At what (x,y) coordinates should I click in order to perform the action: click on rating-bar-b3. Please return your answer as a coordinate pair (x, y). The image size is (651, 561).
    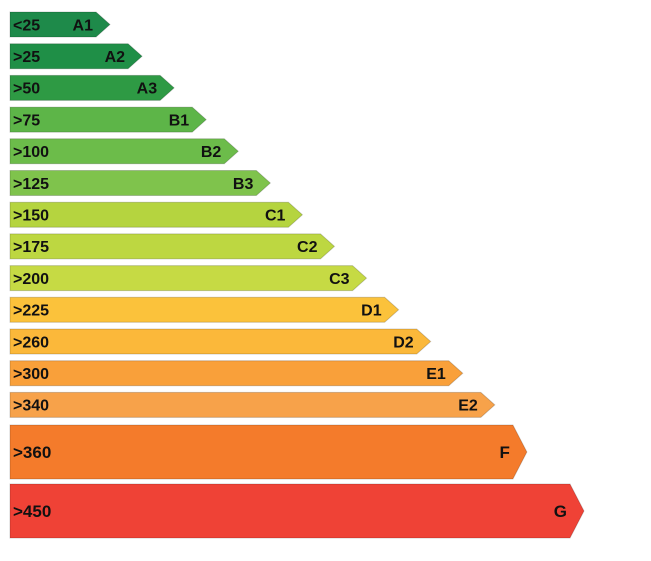
    Looking at the image, I should click on (140, 183).